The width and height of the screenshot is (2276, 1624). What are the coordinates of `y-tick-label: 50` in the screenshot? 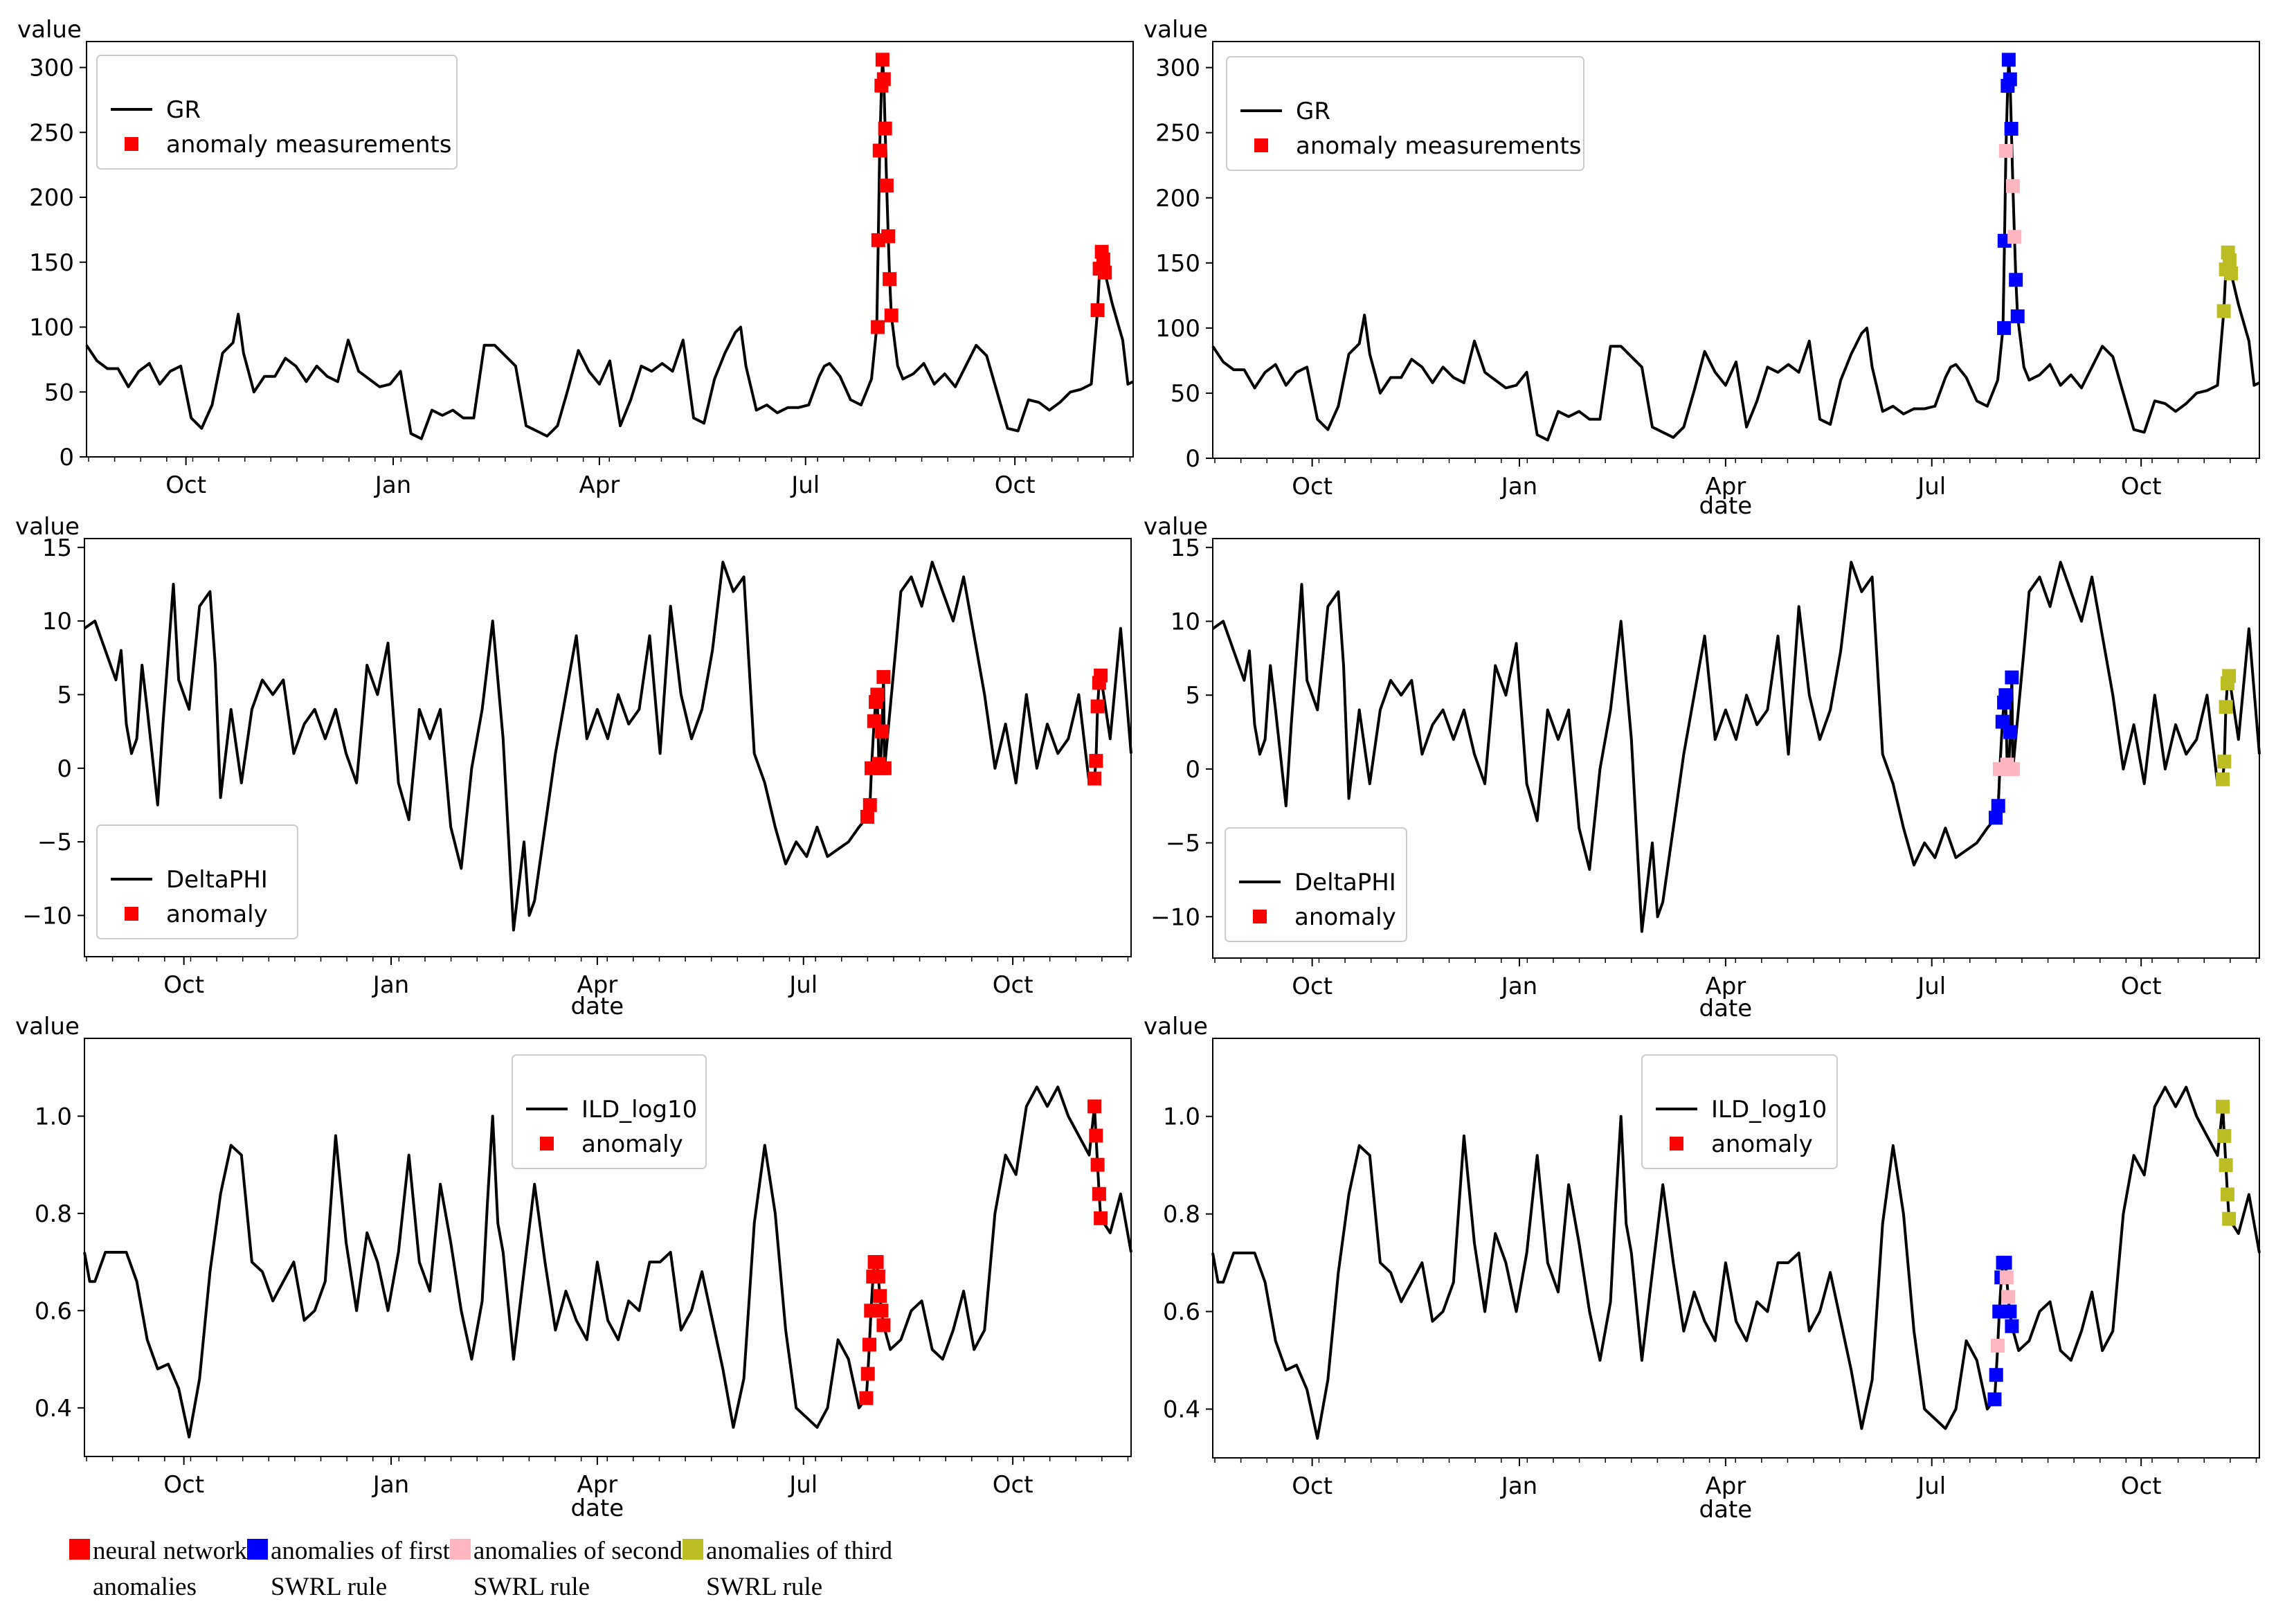 It's located at (1185, 394).